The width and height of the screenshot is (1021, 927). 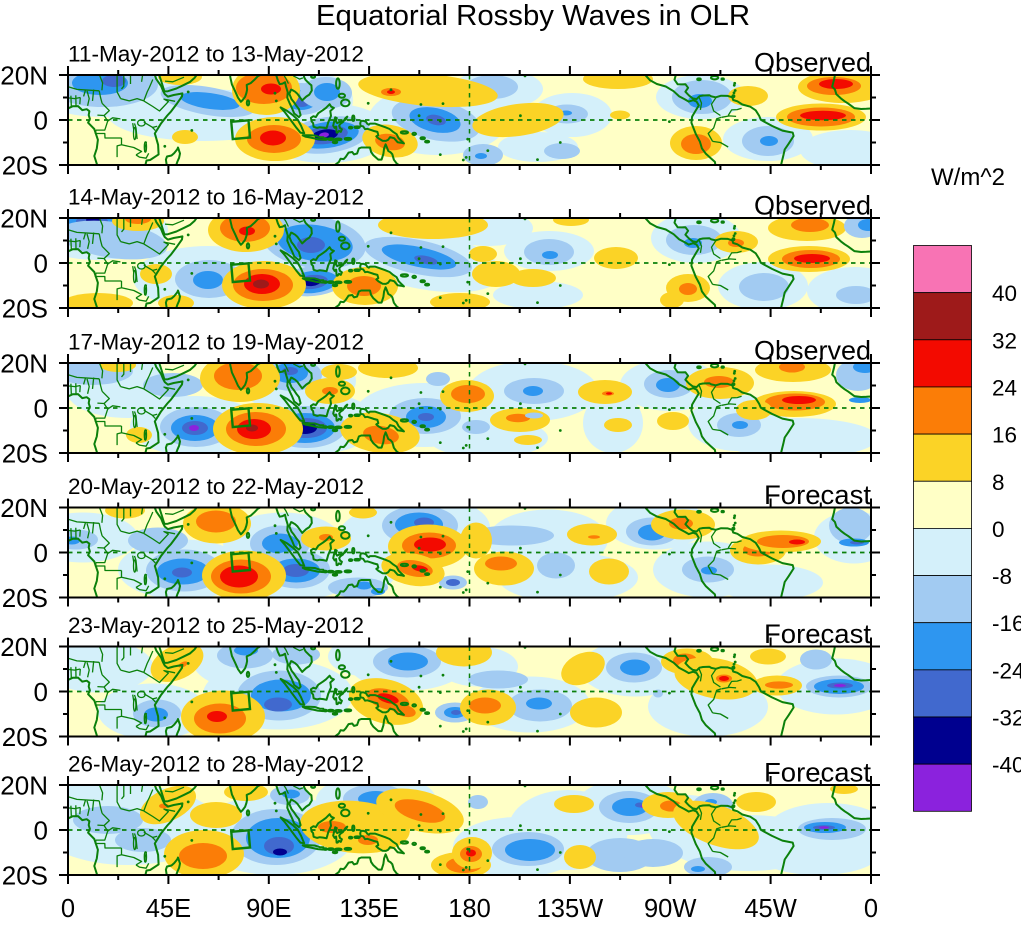 I want to click on svg-text: 45E, so click(x=168, y=908).